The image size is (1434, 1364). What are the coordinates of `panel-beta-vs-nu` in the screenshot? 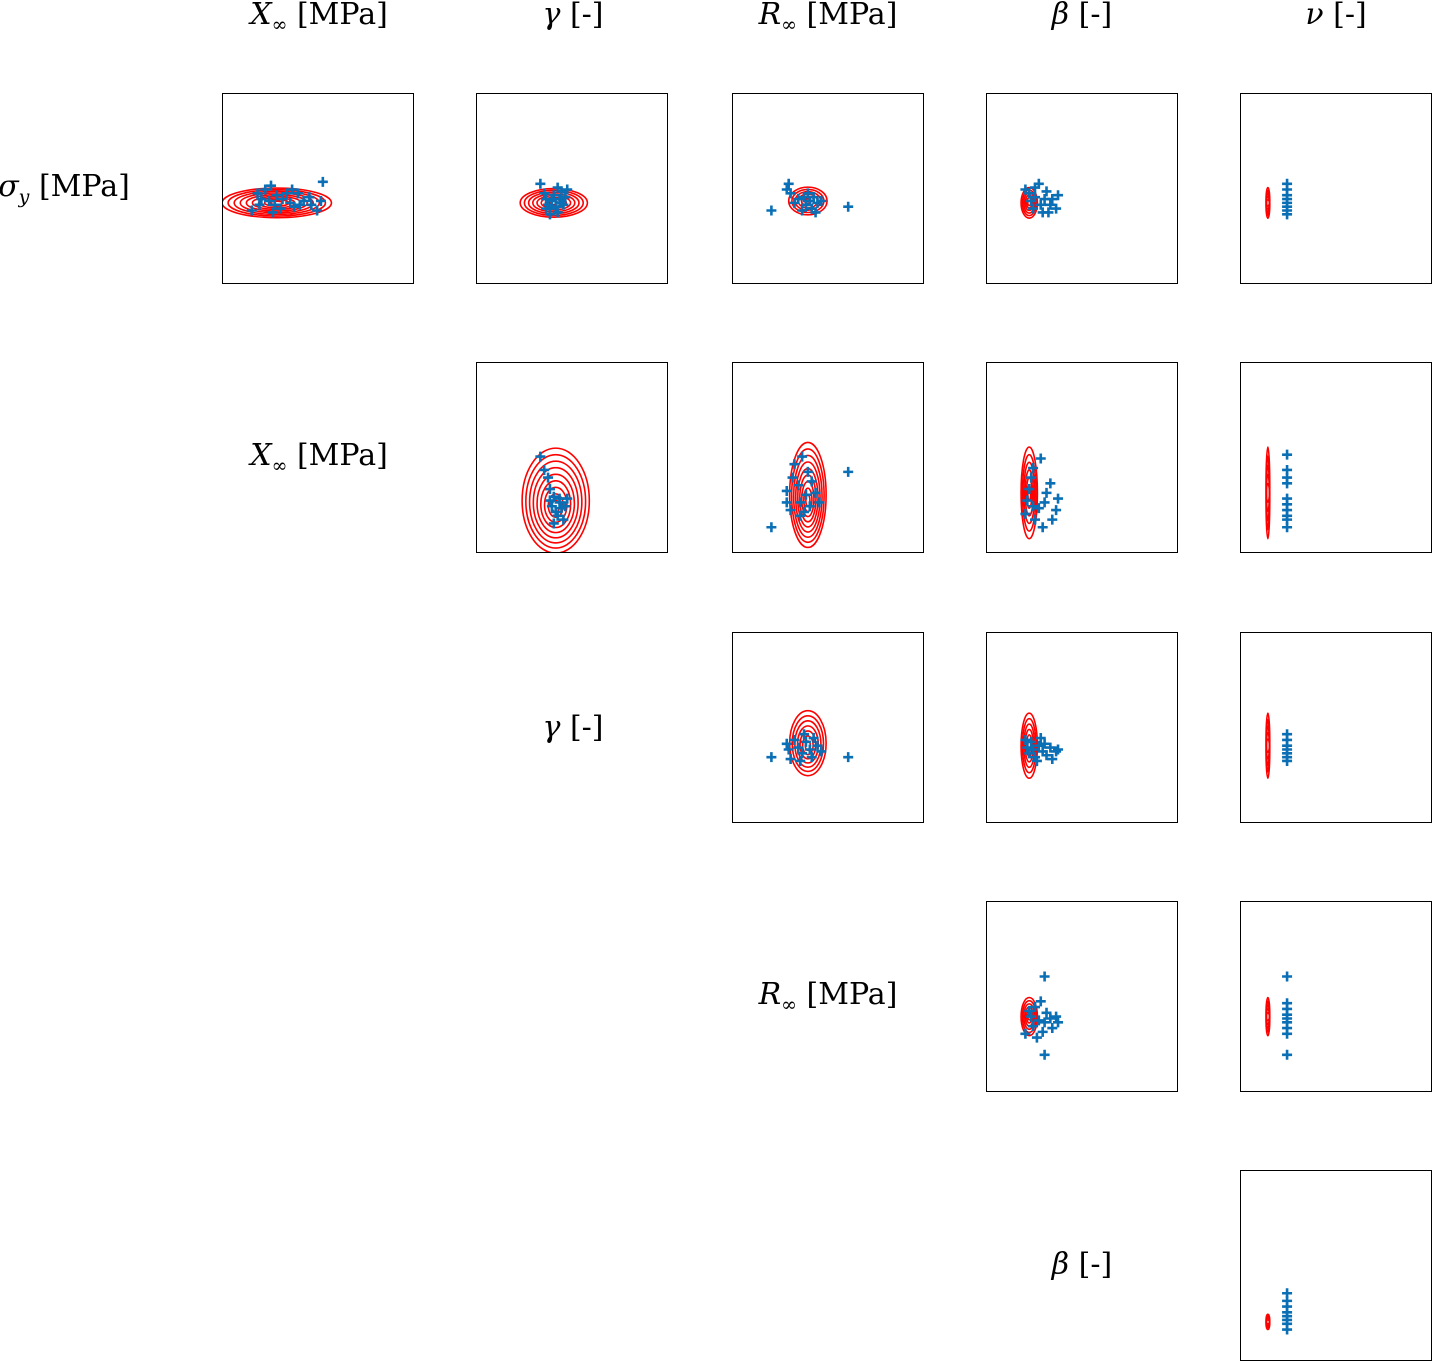 It's located at (1336, 1265).